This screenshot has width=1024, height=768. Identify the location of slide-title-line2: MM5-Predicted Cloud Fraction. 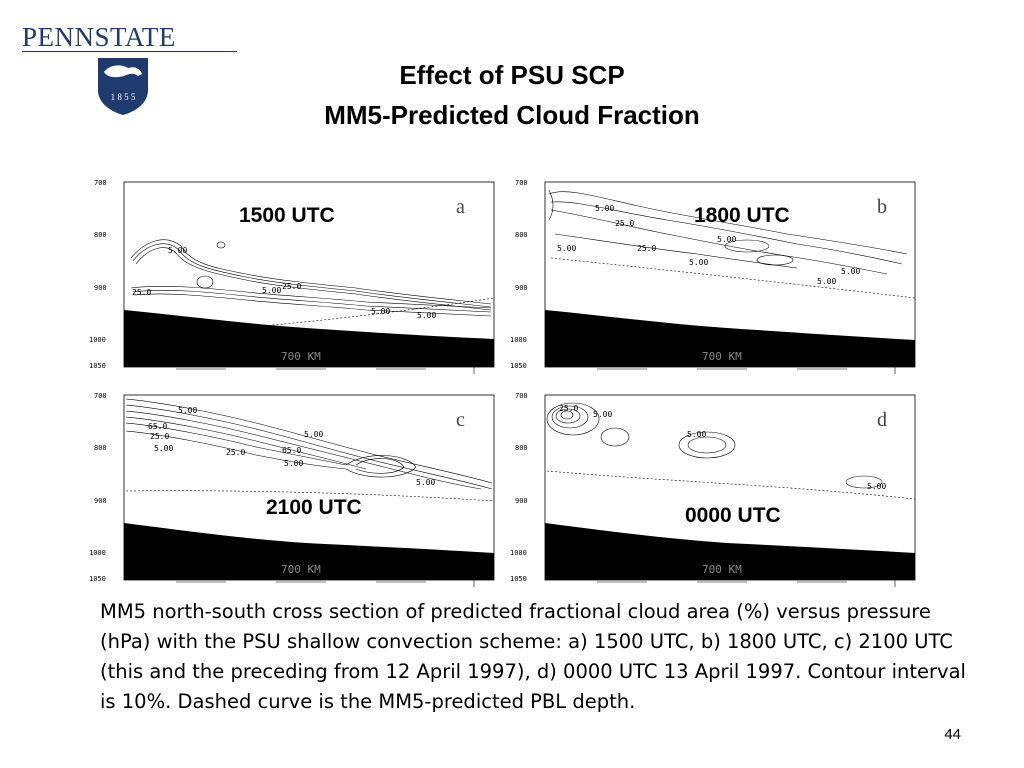
(512, 115).